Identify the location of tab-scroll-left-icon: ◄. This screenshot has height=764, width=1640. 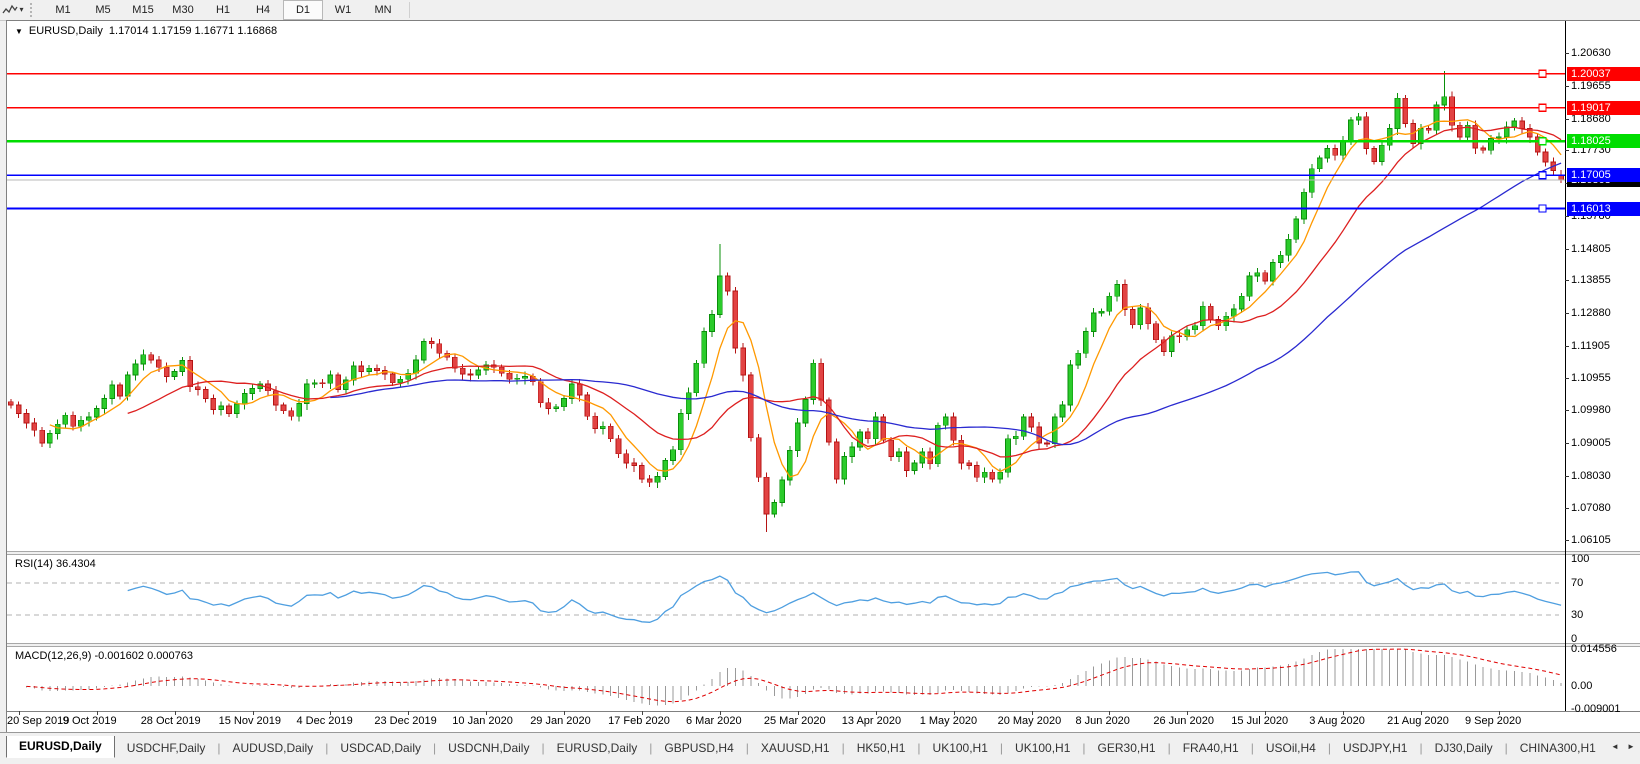
(1615, 746).